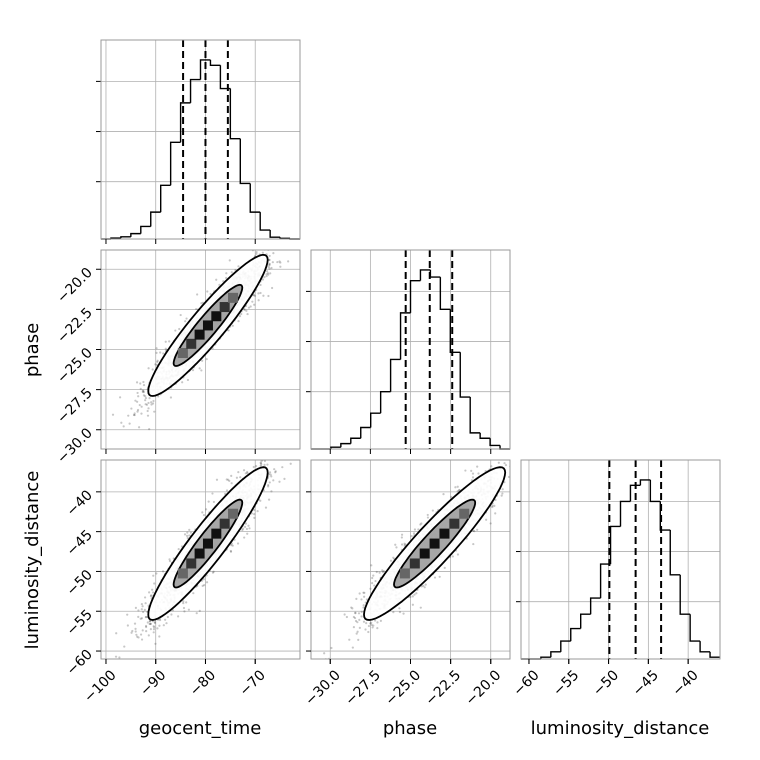 This screenshot has height=760, width=760. I want to click on x-axis-labels: geocent_time phase luminosity_distance, so click(424, 728).